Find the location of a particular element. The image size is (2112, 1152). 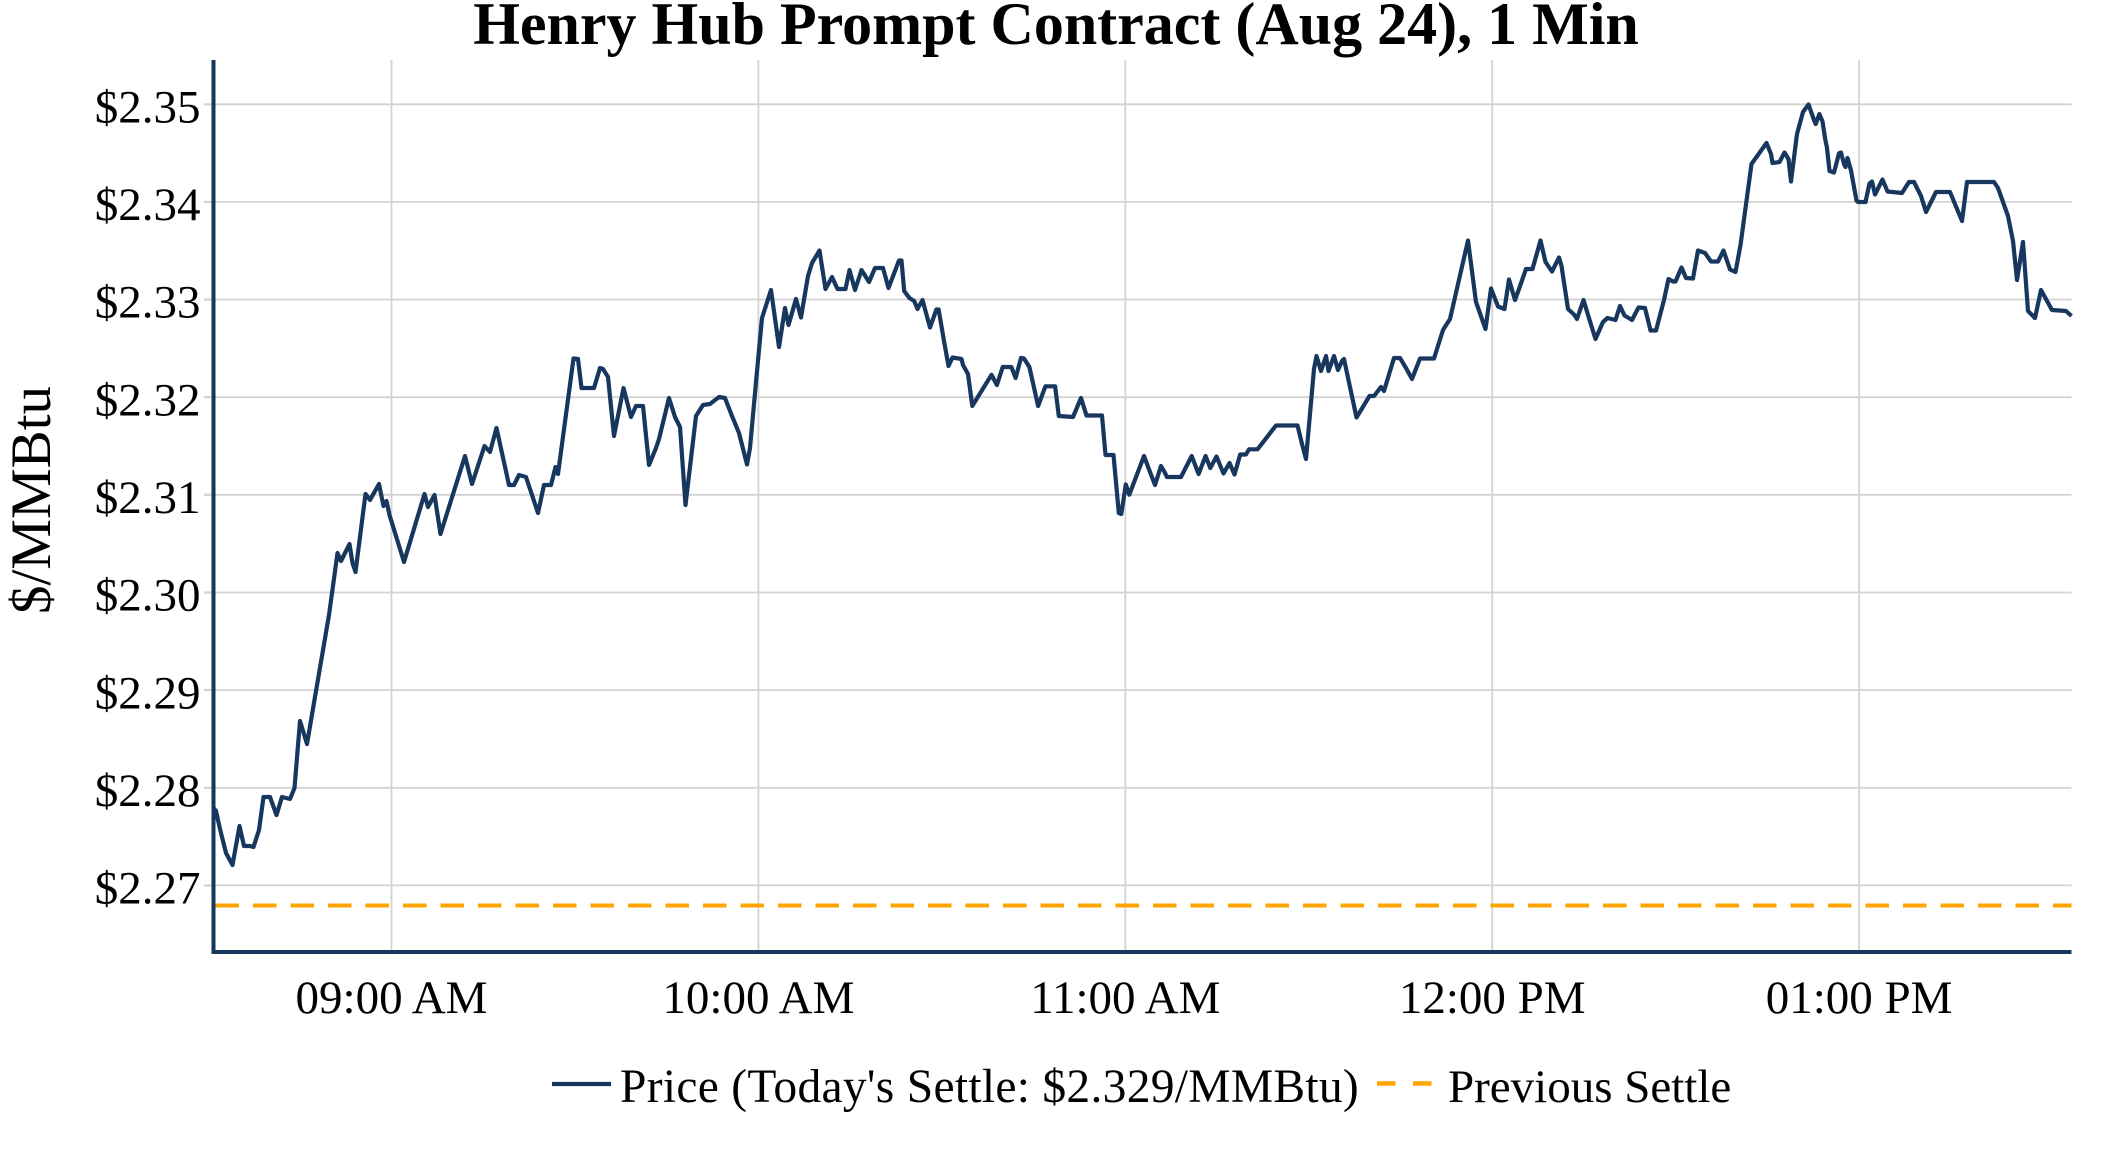

svg-text: 10:00 AM is located at coordinates (758, 998).